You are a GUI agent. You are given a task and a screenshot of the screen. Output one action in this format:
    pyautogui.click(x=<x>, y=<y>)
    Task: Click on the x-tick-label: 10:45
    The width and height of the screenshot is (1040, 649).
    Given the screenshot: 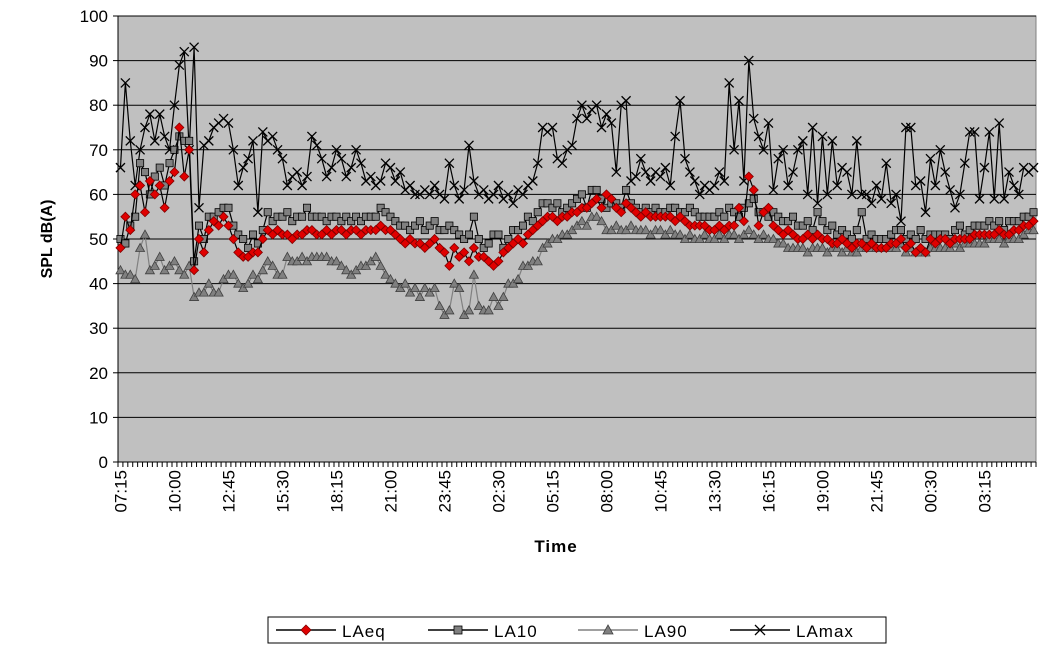 What is the action you would take?
    pyautogui.click(x=660, y=491)
    